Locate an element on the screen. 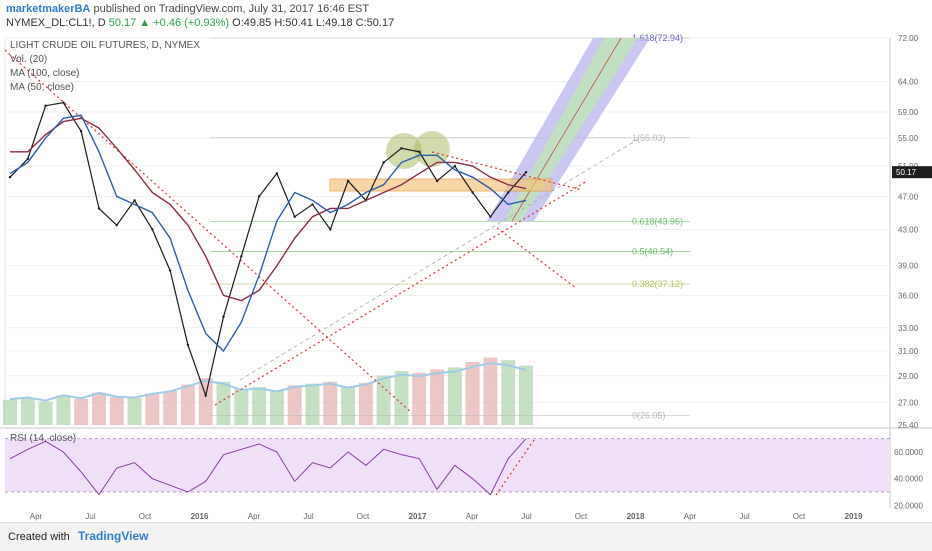  volume-average-line is located at coordinates (268, 382).